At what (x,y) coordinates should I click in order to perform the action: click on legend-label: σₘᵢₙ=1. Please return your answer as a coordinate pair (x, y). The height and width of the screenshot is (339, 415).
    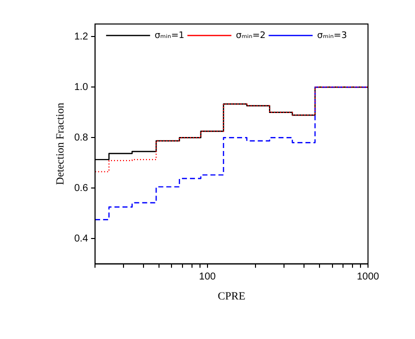
    Looking at the image, I should click on (169, 35).